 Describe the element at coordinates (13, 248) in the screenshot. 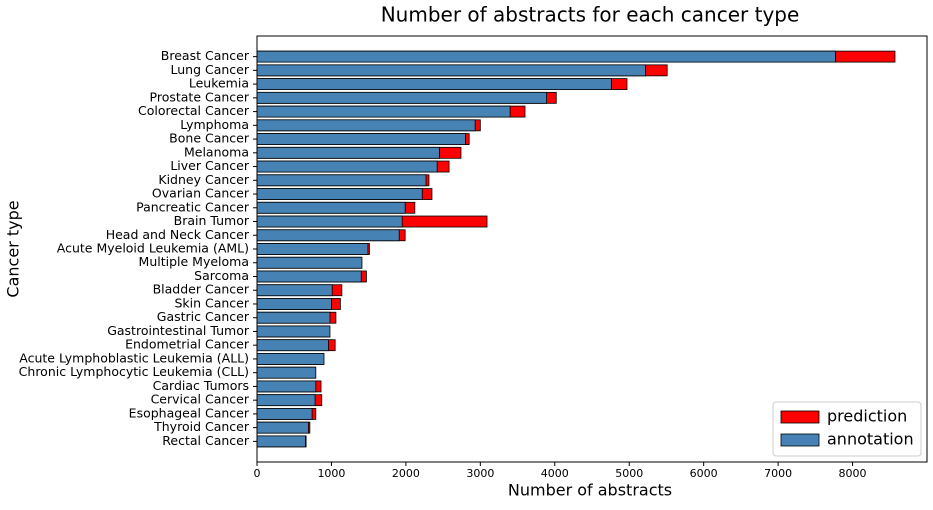

I see `y-axis-label: Cancer type` at that location.